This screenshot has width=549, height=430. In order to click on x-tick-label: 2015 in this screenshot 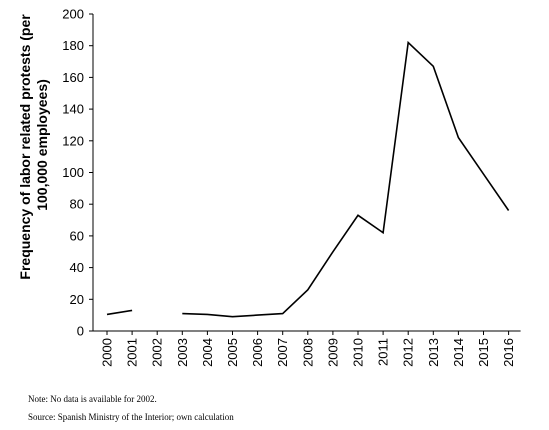, I will do `click(483, 352)`.